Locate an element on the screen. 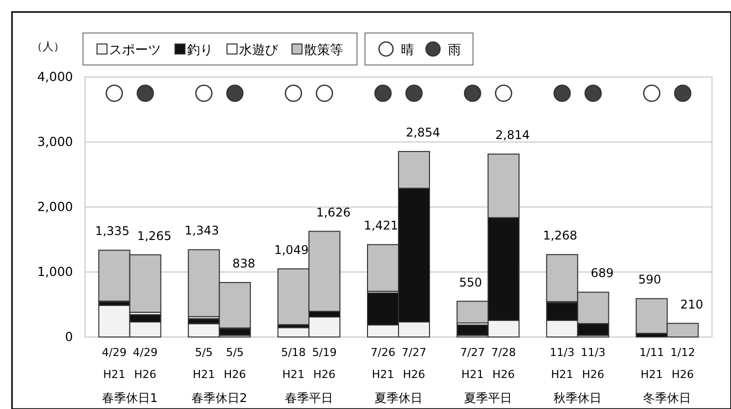 Image resolution: width=731 pixels, height=409 pixels. total-label: 2,854 is located at coordinates (423, 132).